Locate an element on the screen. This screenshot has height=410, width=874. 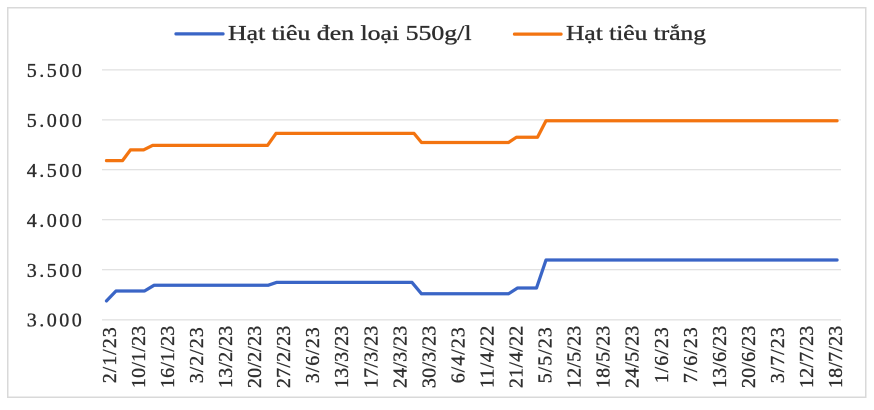
svg-text: 21/4/22 is located at coordinates (517, 357).